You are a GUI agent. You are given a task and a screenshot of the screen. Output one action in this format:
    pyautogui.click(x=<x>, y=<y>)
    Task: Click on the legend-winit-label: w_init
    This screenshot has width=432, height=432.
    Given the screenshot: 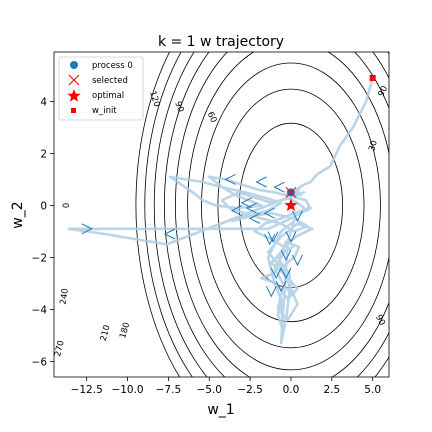 What is the action you would take?
    pyautogui.click(x=104, y=111)
    